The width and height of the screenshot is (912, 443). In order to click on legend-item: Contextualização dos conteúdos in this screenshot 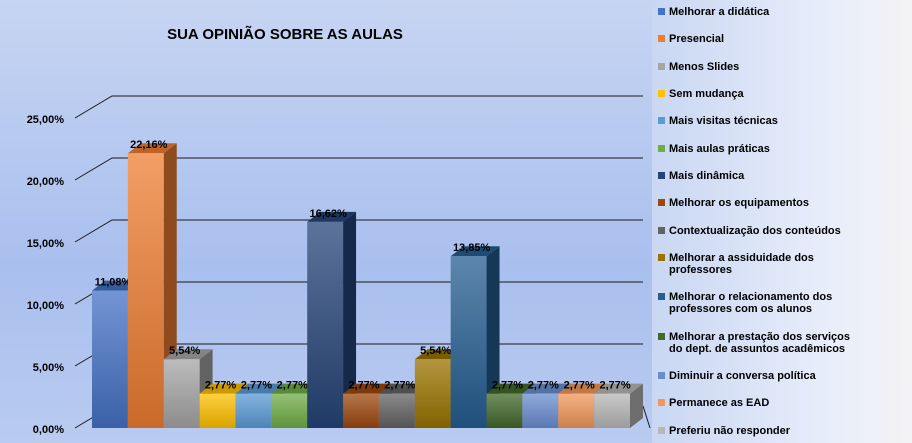, I will do `click(785, 231)`.